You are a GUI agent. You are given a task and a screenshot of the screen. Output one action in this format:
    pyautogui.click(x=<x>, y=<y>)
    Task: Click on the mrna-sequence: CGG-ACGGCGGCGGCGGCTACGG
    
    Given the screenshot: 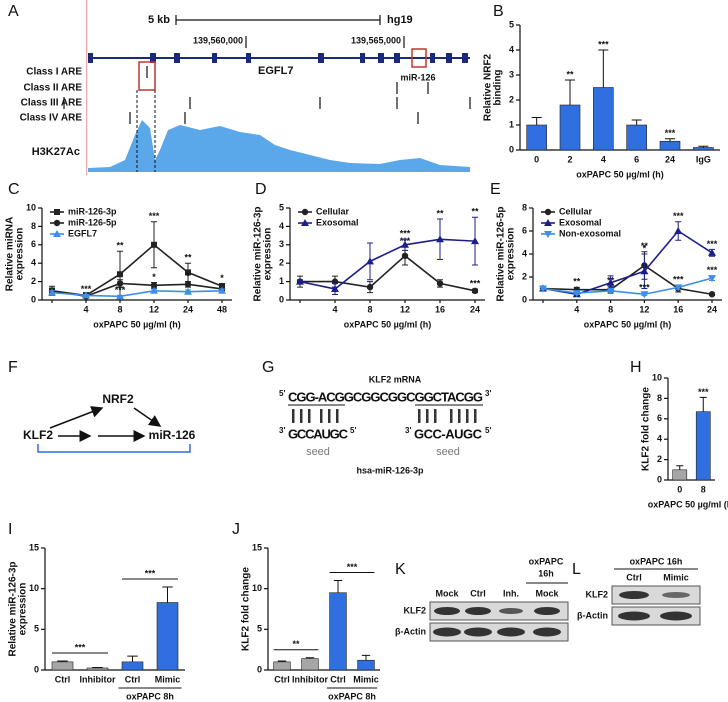 What is the action you would take?
    pyautogui.click(x=385, y=396)
    